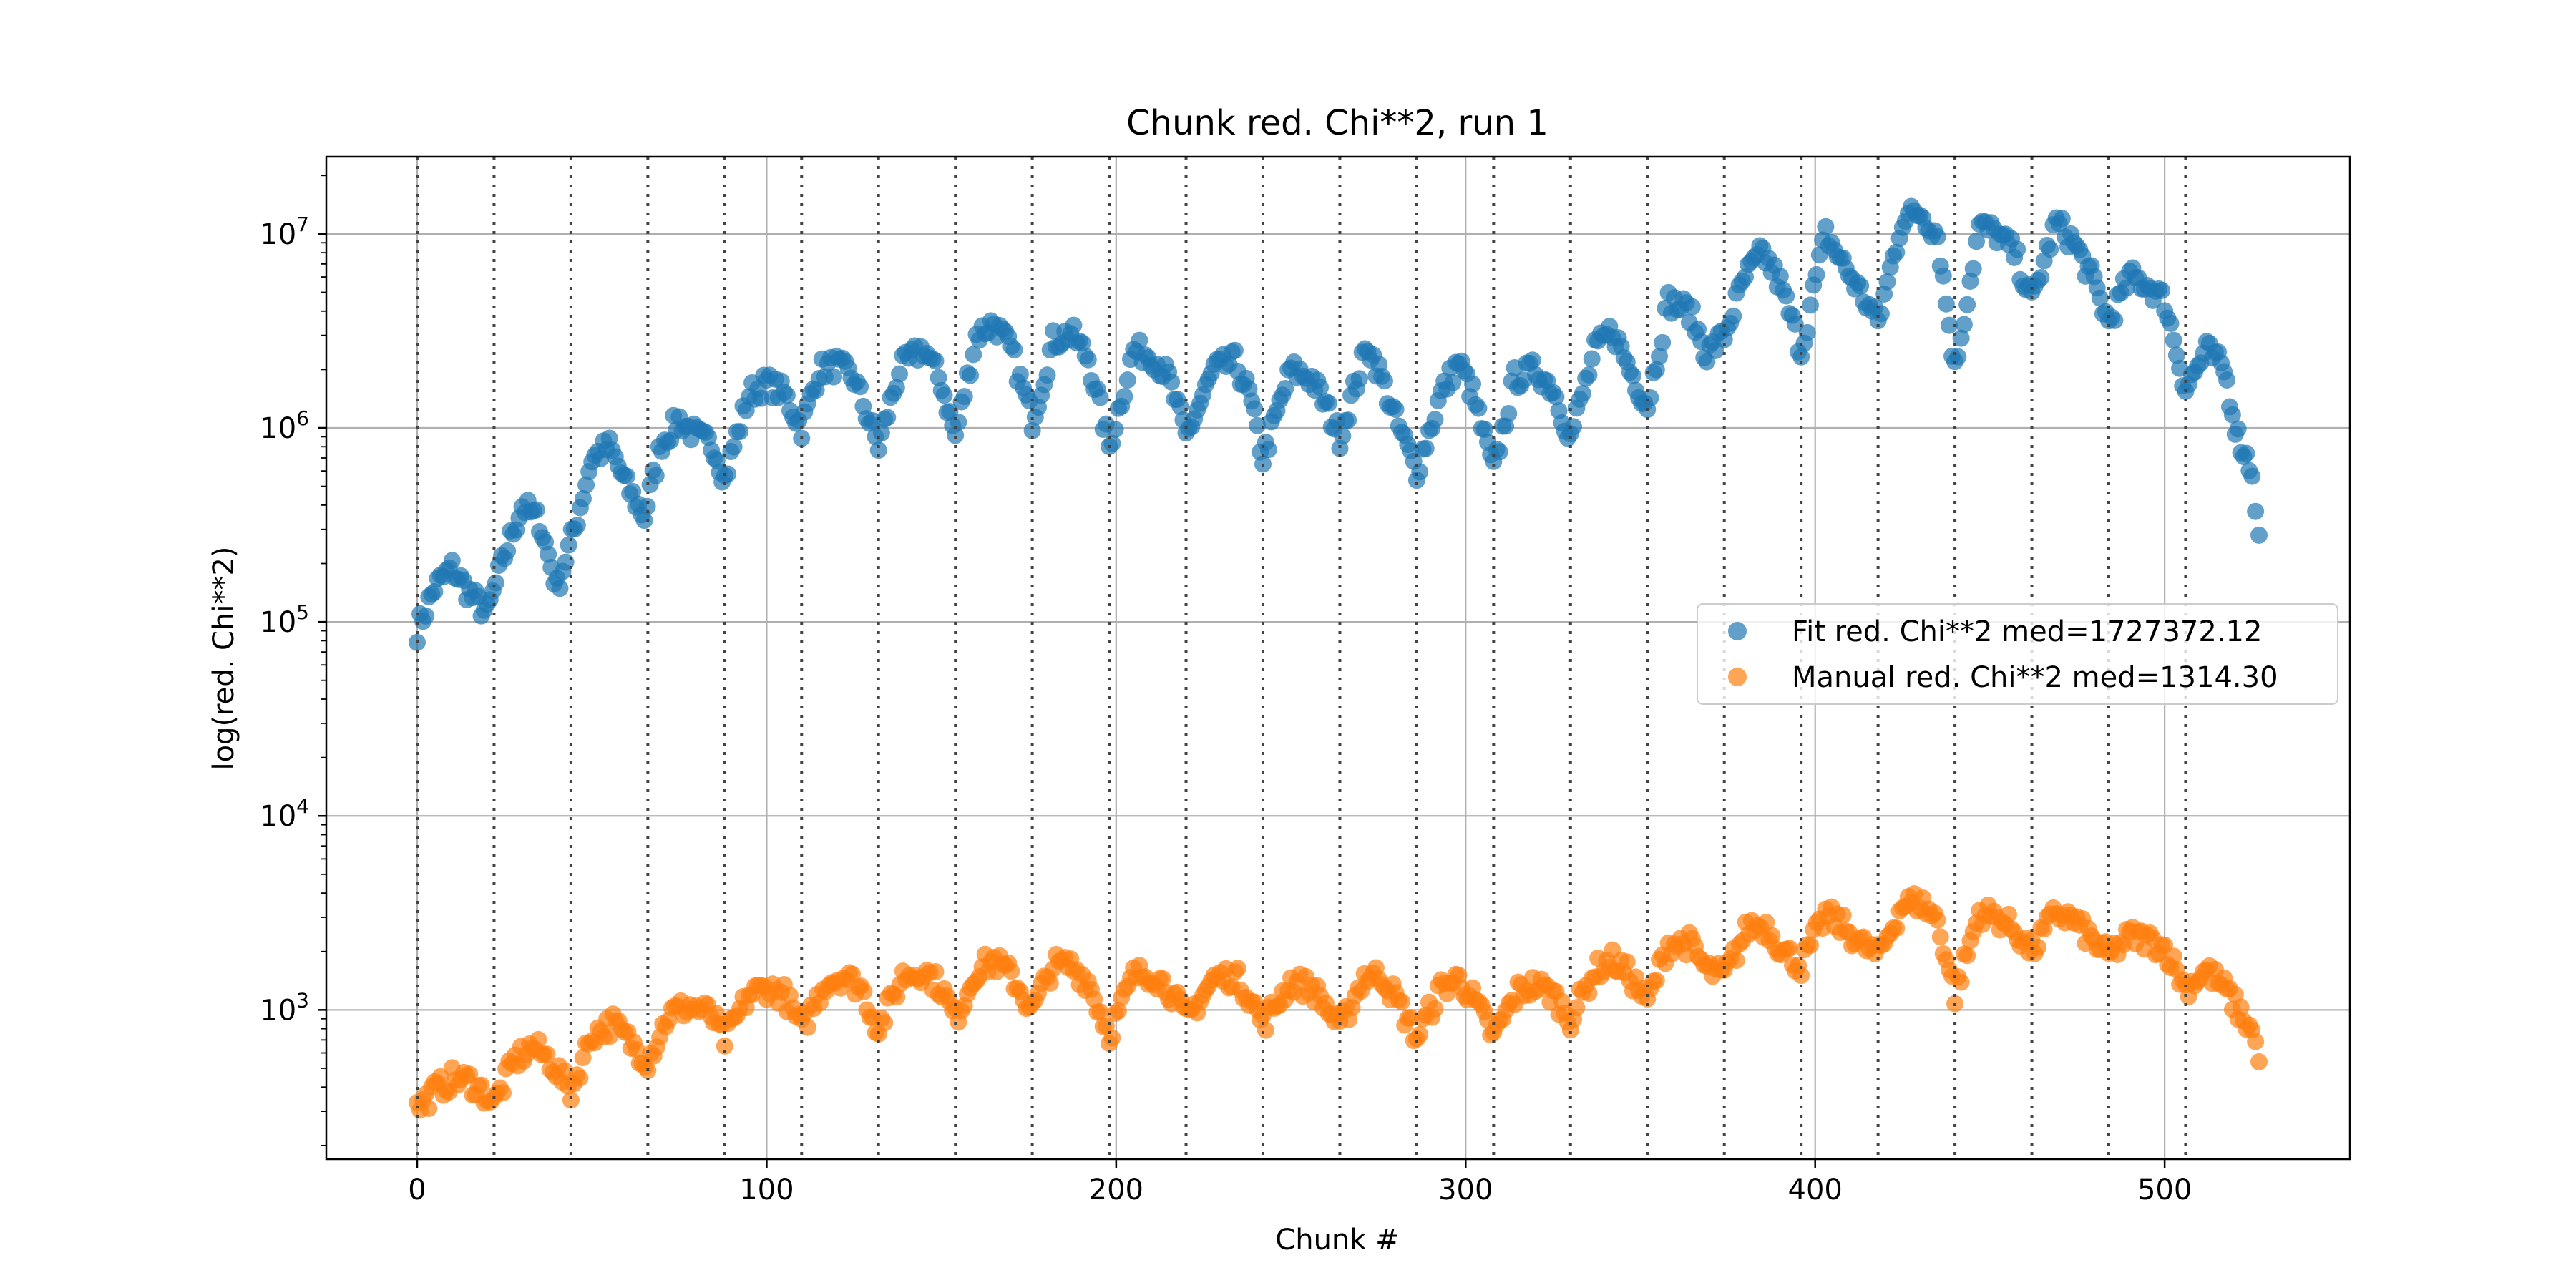 Image resolution: width=2576 pixels, height=1288 pixels. I want to click on x-tick-label: 300, so click(1465, 1190).